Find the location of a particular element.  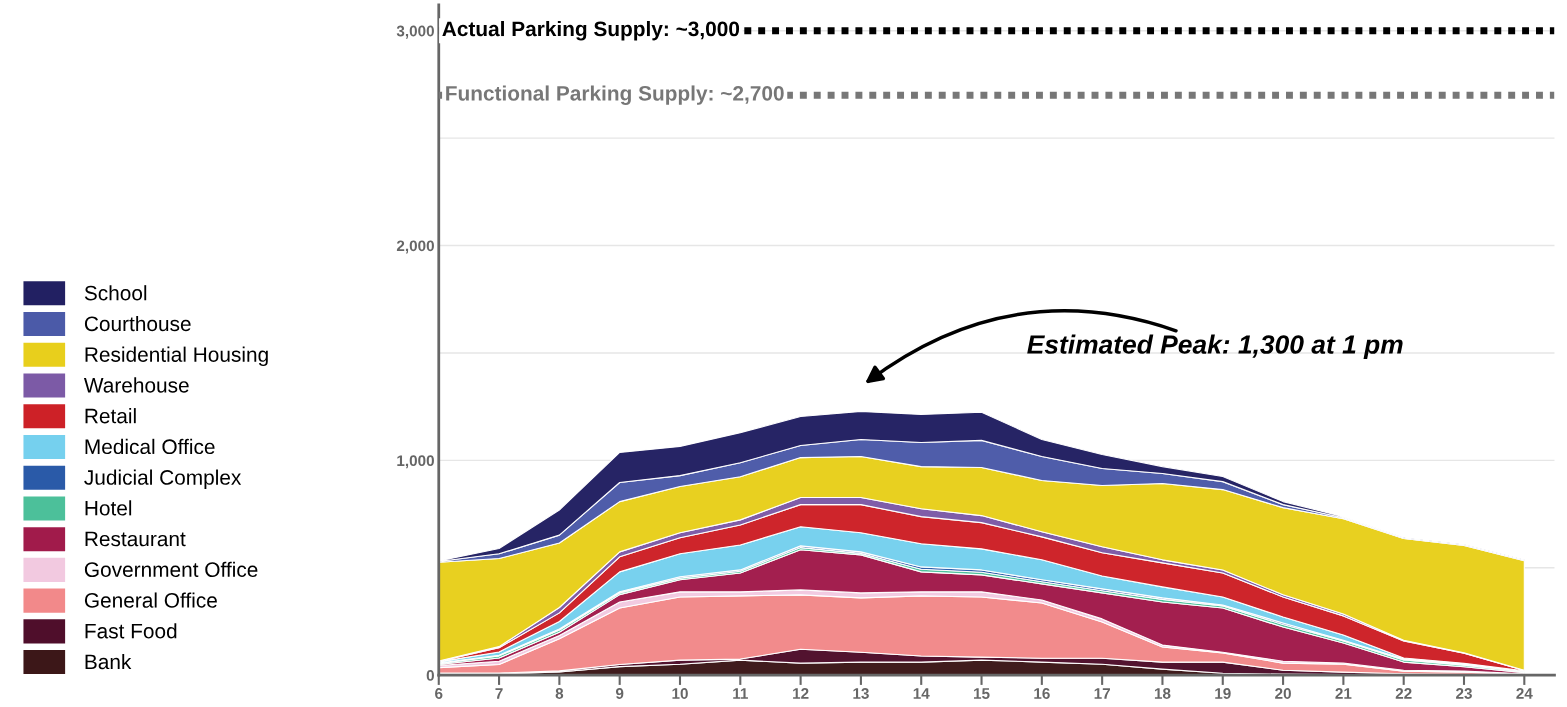

x-tick-label: 20 is located at coordinates (1283, 693).